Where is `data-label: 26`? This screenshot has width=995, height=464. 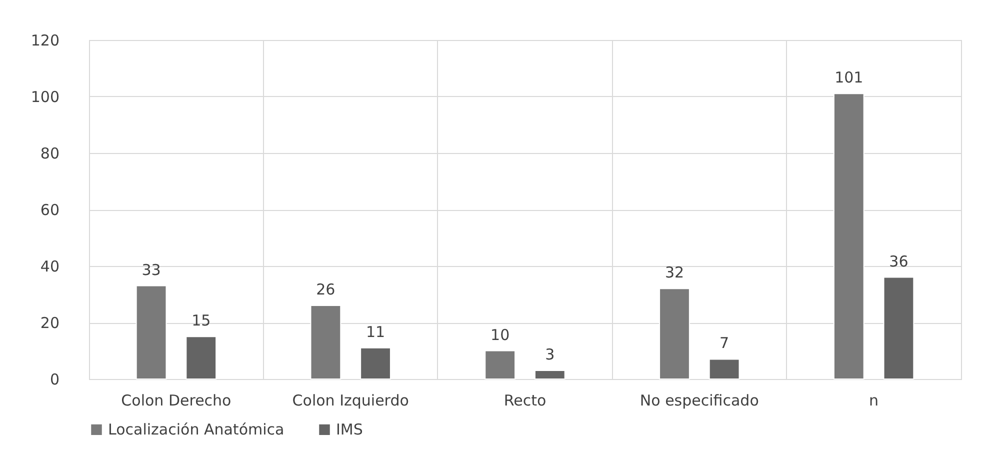
data-label: 26 is located at coordinates (326, 289).